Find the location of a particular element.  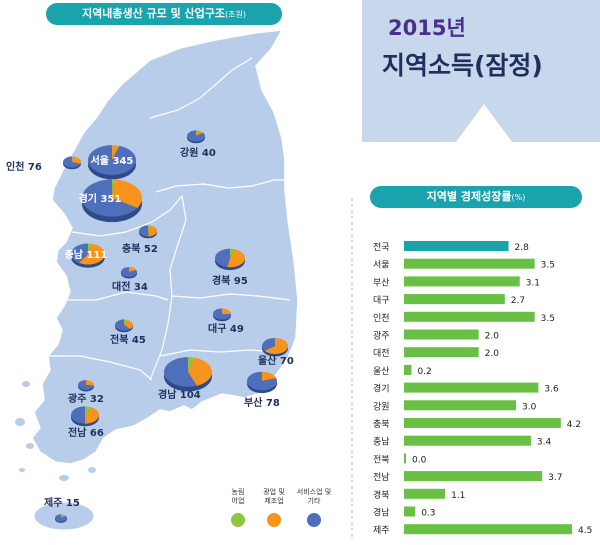

pie-울산 is located at coordinates (275, 347).